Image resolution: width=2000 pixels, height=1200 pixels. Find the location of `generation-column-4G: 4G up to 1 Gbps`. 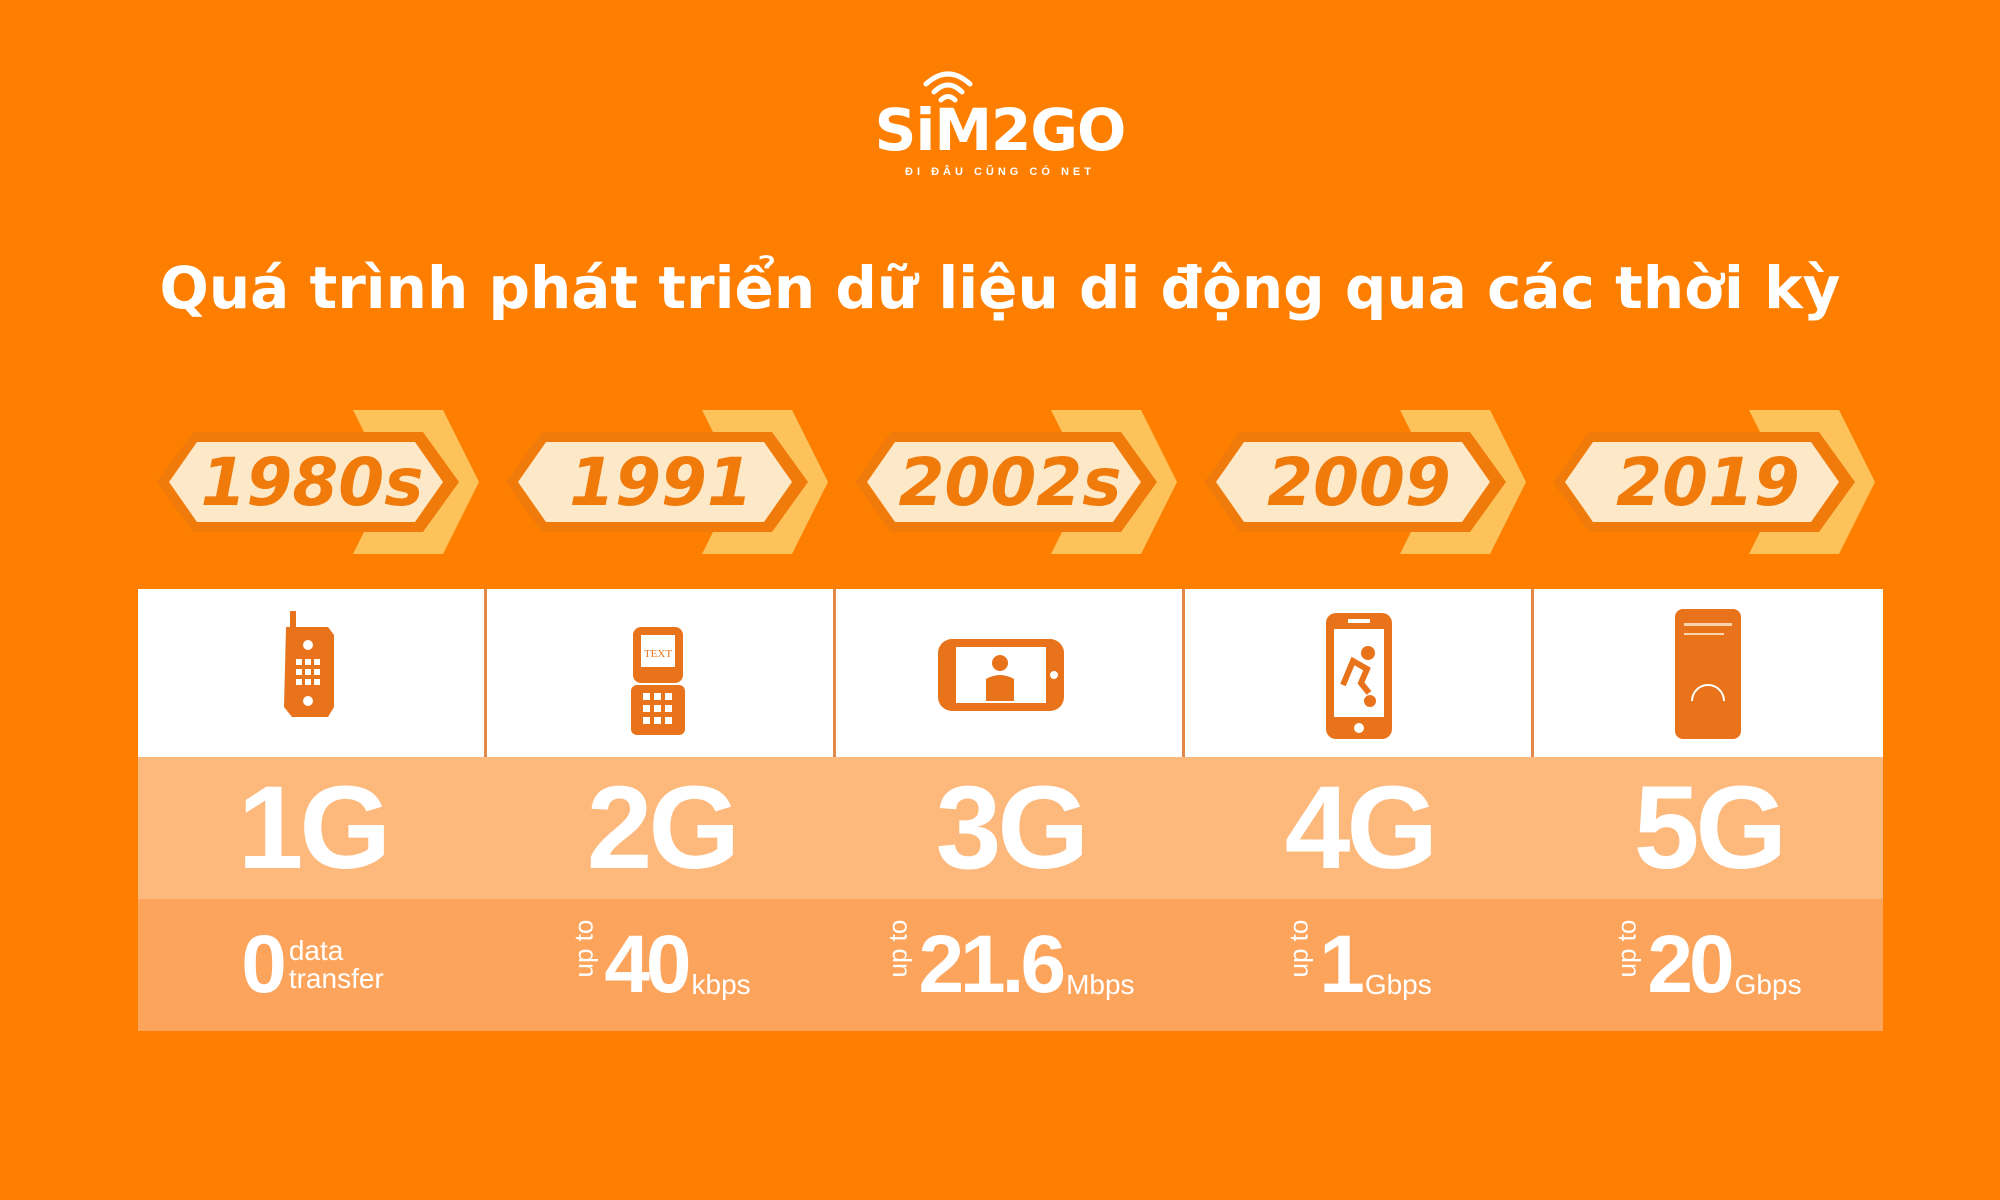

generation-column-4G: 4G up to 1 Gbps is located at coordinates (1359, 810).